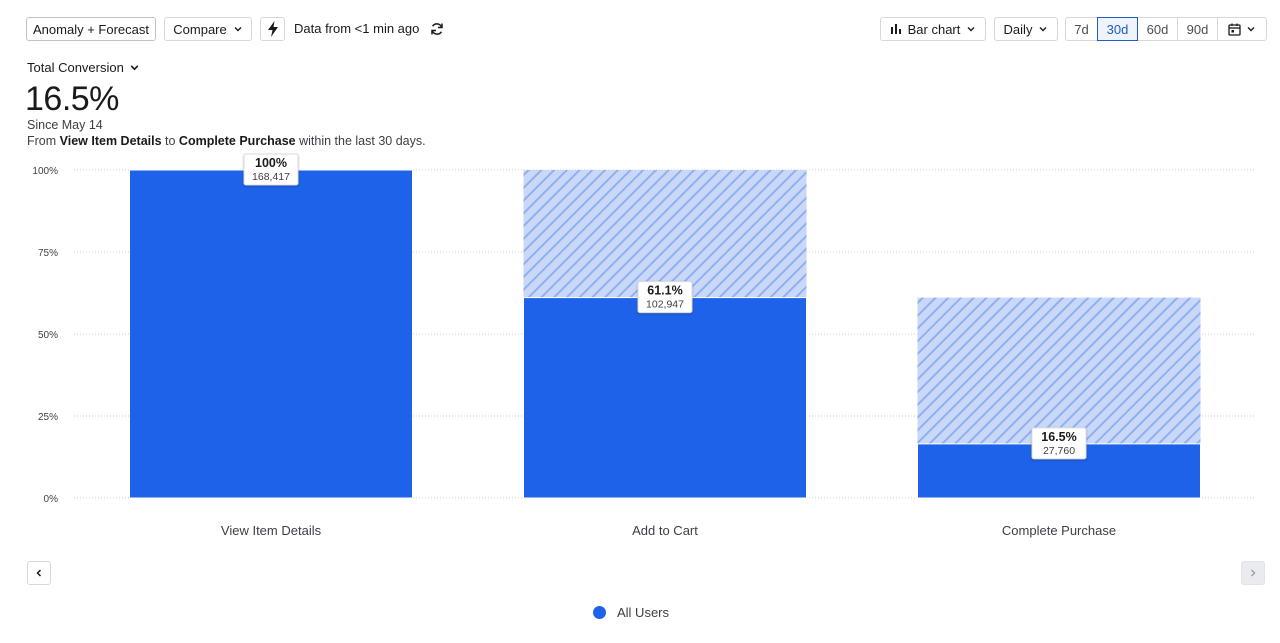 The image size is (1280, 643). I want to click on data-label-percent: 100%, so click(271, 163).